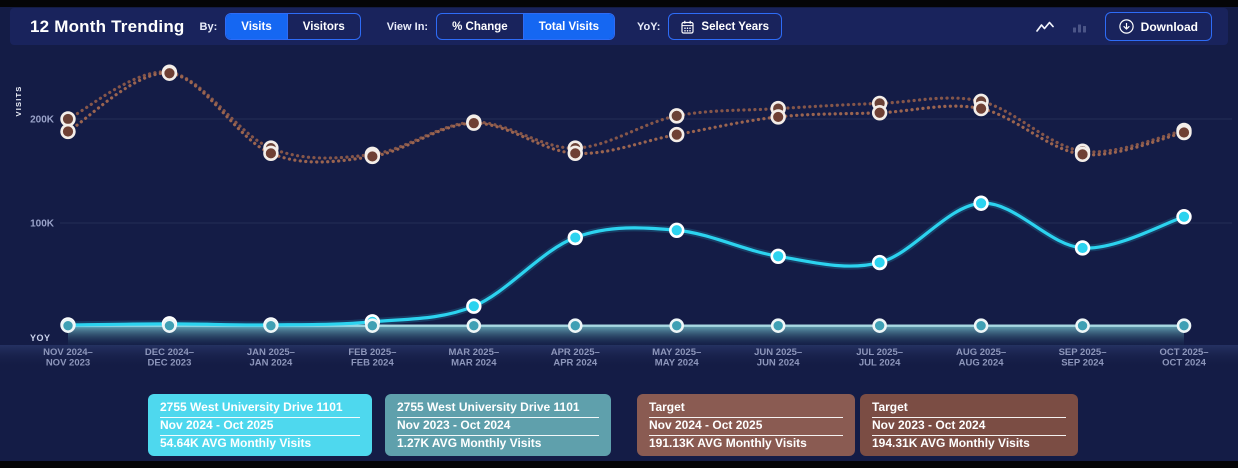 This screenshot has width=1238, height=468. What do you see at coordinates (1044, 27) in the screenshot?
I see `line-chart-icon` at bounding box center [1044, 27].